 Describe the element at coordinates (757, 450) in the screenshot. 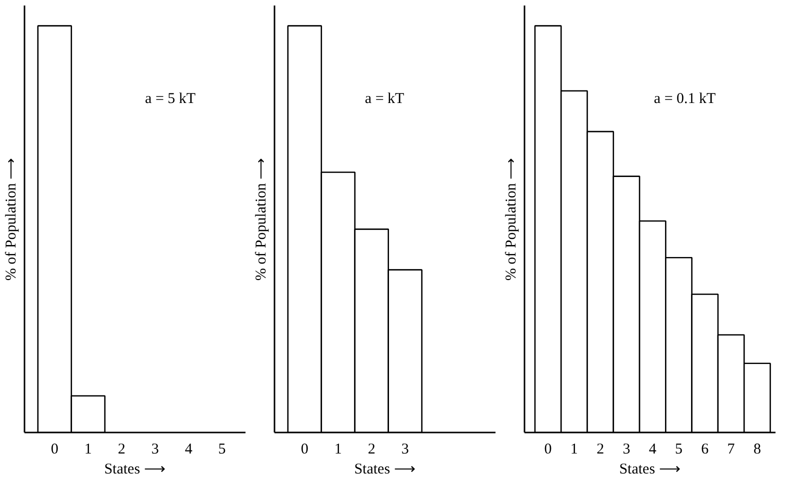

I see `x-tick-label: 8` at that location.